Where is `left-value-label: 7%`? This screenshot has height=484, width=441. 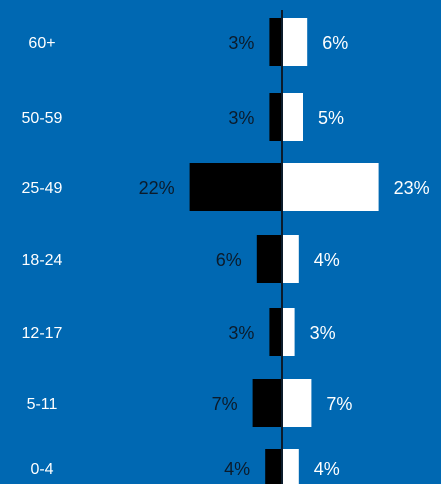
left-value-label: 7% is located at coordinates (225, 404).